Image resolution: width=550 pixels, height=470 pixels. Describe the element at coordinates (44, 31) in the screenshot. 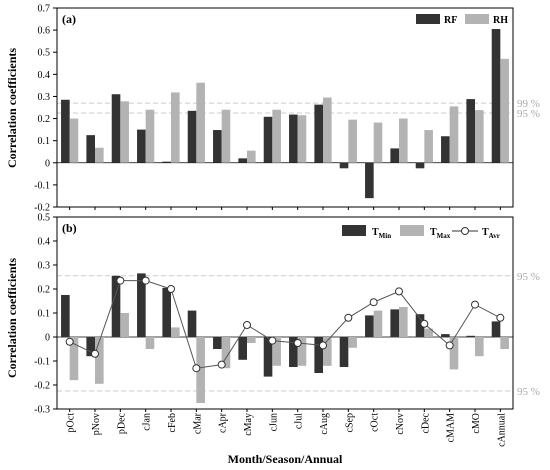

I see `y-tick-label: 0.6` at that location.